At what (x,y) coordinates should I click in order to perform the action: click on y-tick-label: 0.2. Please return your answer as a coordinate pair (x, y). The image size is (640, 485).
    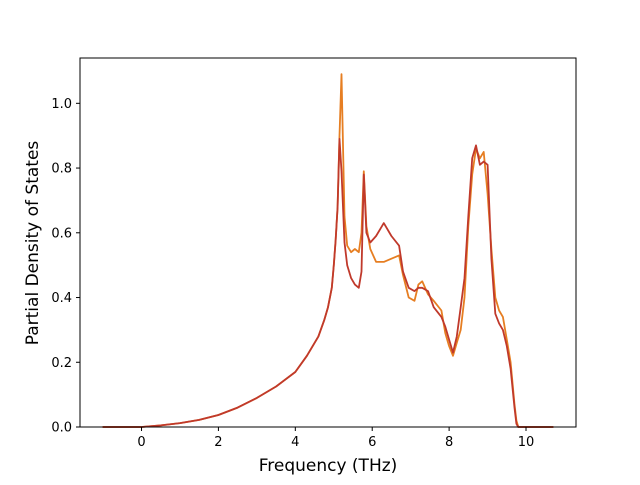
    Looking at the image, I should click on (61, 363).